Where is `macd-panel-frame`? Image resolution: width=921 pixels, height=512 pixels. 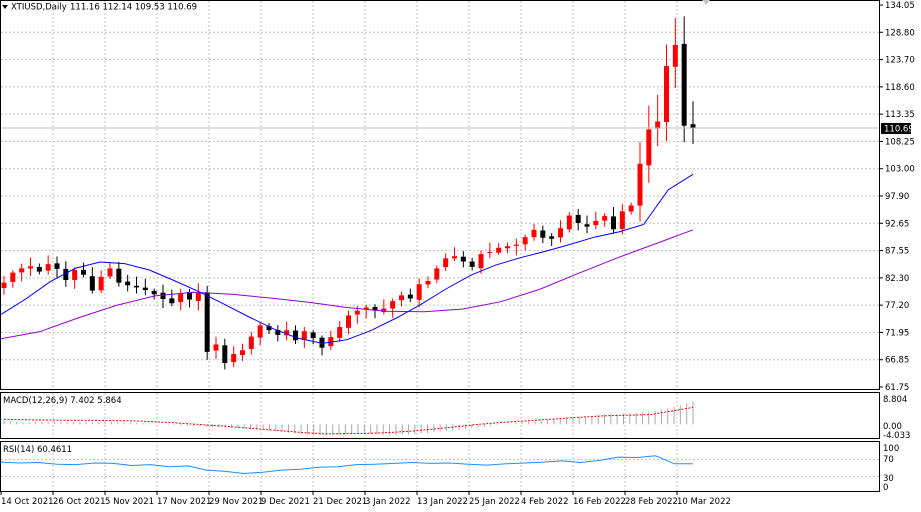 macd-panel-frame is located at coordinates (440, 415).